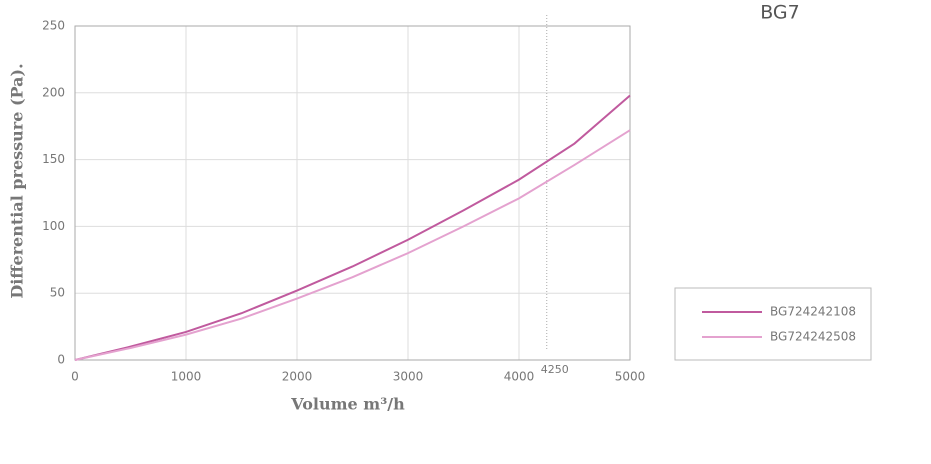 The image size is (931, 464). What do you see at coordinates (408, 377) in the screenshot?
I see `x-tick-label: 3000` at bounding box center [408, 377].